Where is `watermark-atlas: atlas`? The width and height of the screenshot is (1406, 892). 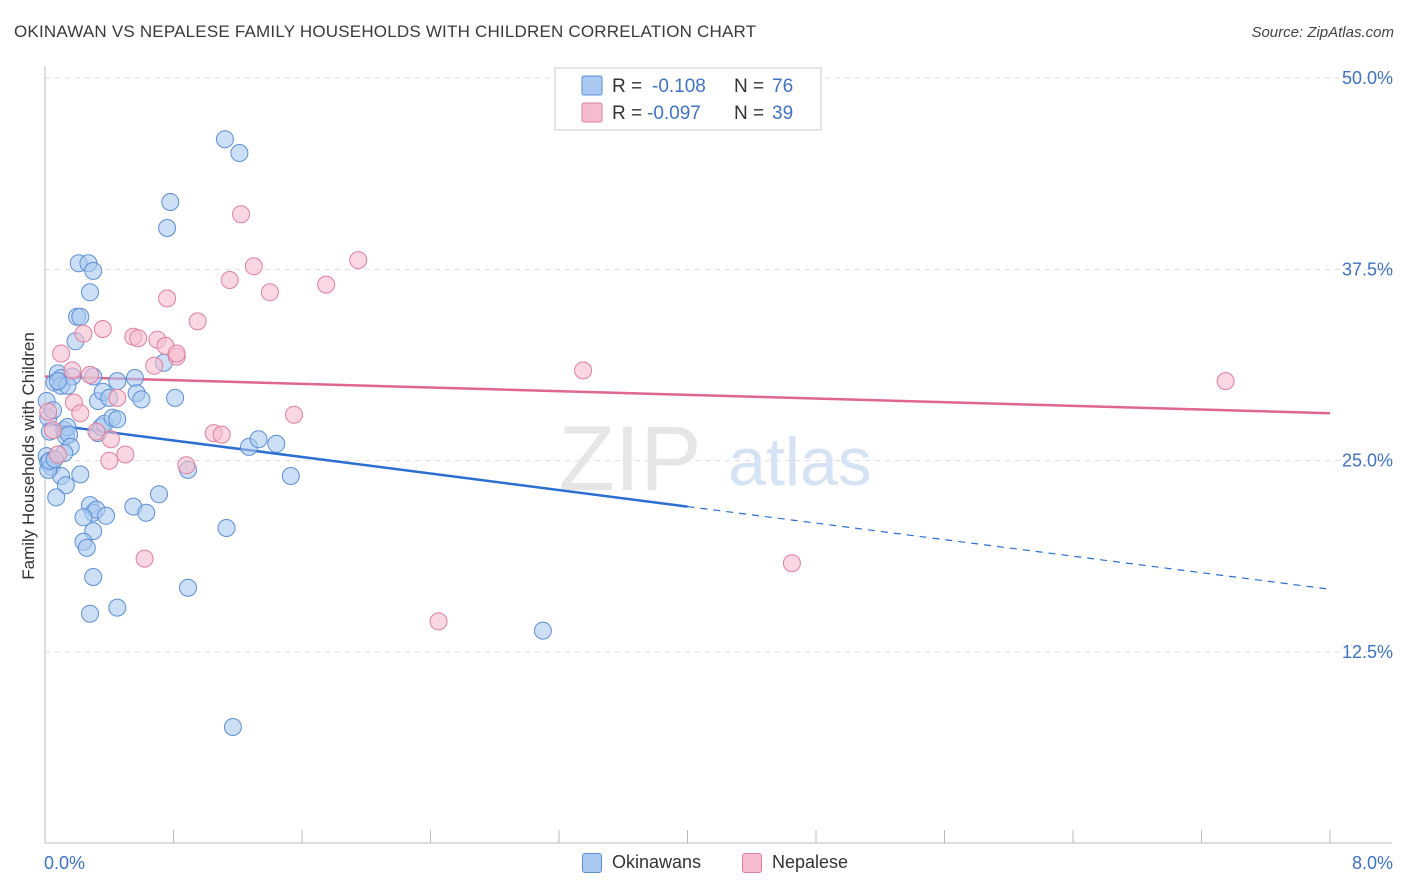 watermark-atlas: atlas is located at coordinates (800, 462).